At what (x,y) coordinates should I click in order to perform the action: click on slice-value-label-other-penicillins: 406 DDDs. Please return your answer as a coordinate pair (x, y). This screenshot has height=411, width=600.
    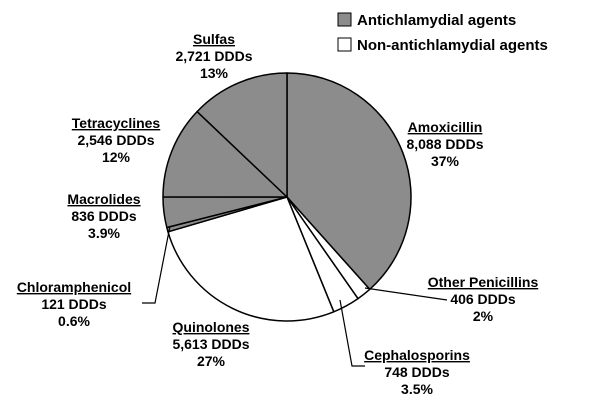
    Looking at the image, I should click on (483, 299).